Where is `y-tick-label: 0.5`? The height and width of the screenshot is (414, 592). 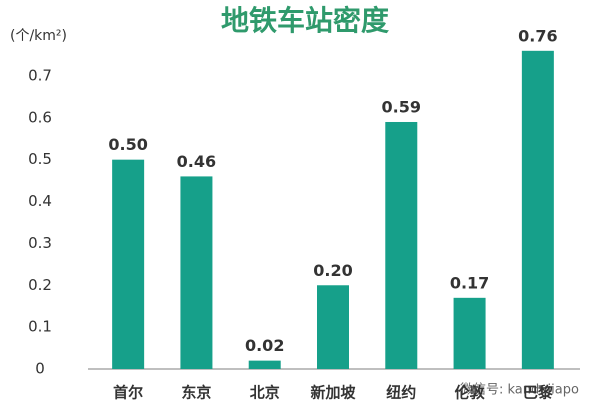
y-tick-label: 0.5 is located at coordinates (40, 159).